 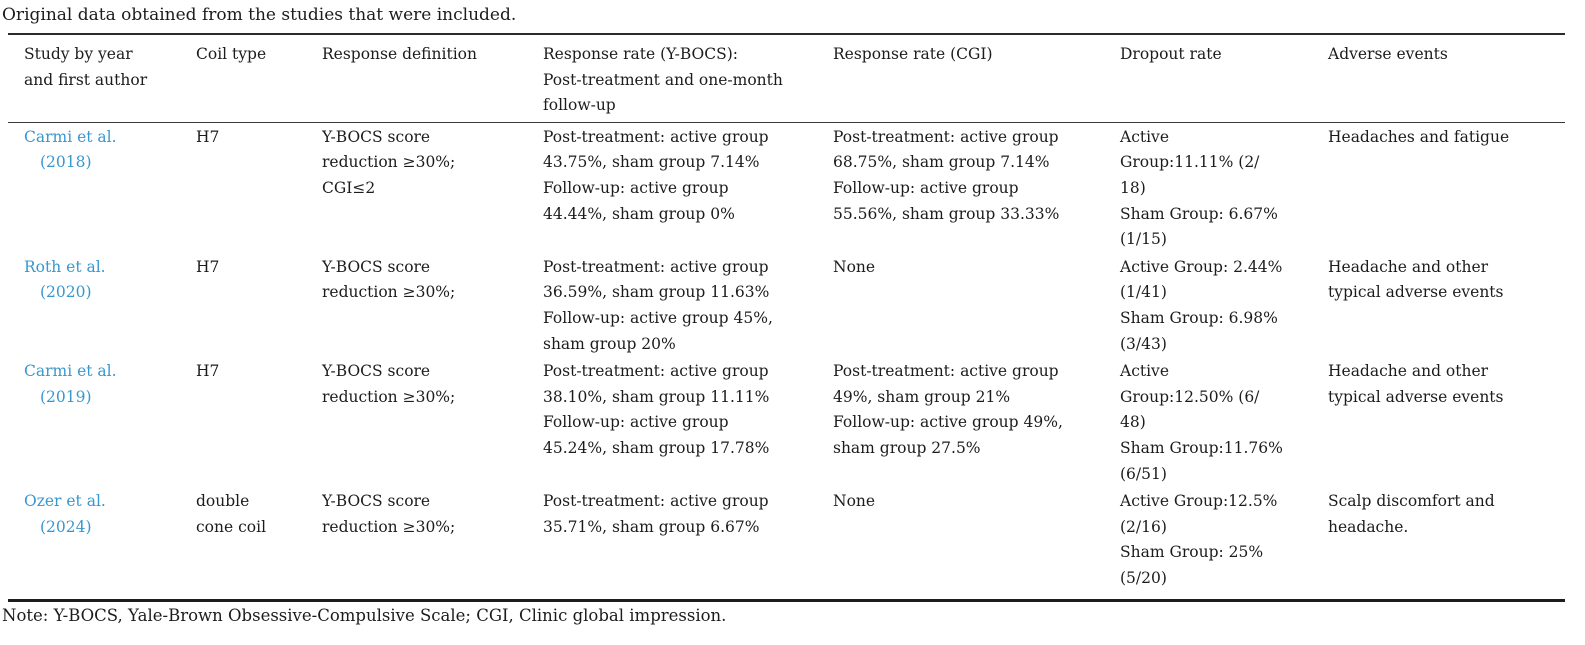 What do you see at coordinates (65, 279) in the screenshot?
I see `study-citation-link: Roth et al. (2020)` at bounding box center [65, 279].